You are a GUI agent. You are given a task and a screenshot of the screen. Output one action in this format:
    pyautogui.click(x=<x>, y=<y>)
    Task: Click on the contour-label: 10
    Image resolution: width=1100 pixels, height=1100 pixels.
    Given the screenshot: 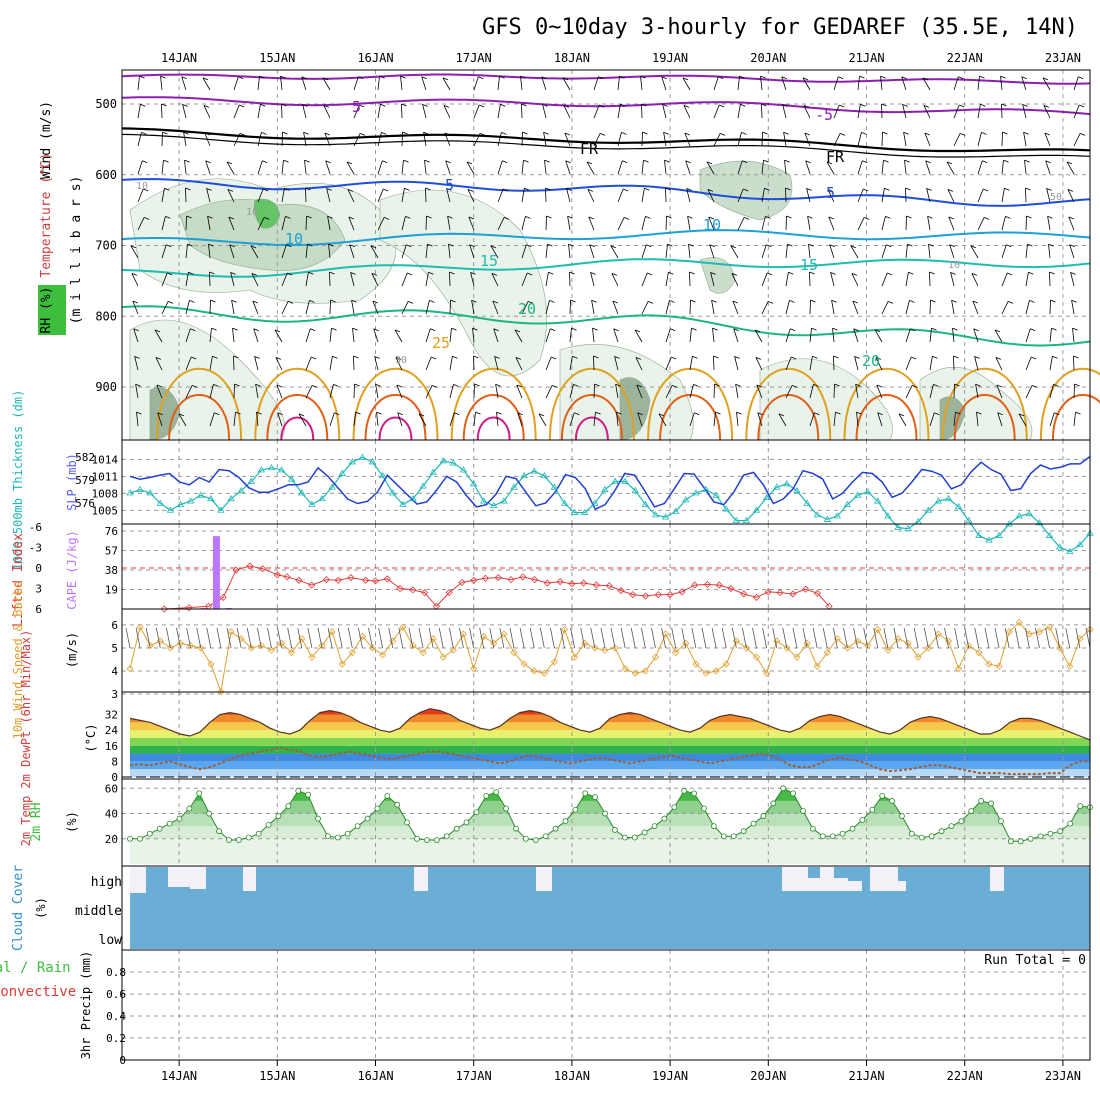 What is the action you would take?
    pyautogui.click(x=712, y=225)
    